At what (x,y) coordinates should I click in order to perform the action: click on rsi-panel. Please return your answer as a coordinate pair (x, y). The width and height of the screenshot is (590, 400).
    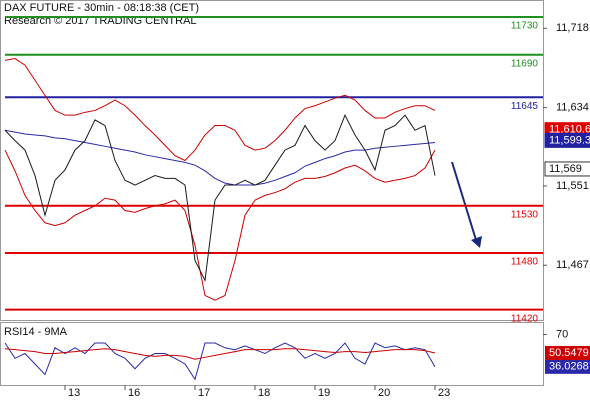
    Looking at the image, I should click on (272, 354).